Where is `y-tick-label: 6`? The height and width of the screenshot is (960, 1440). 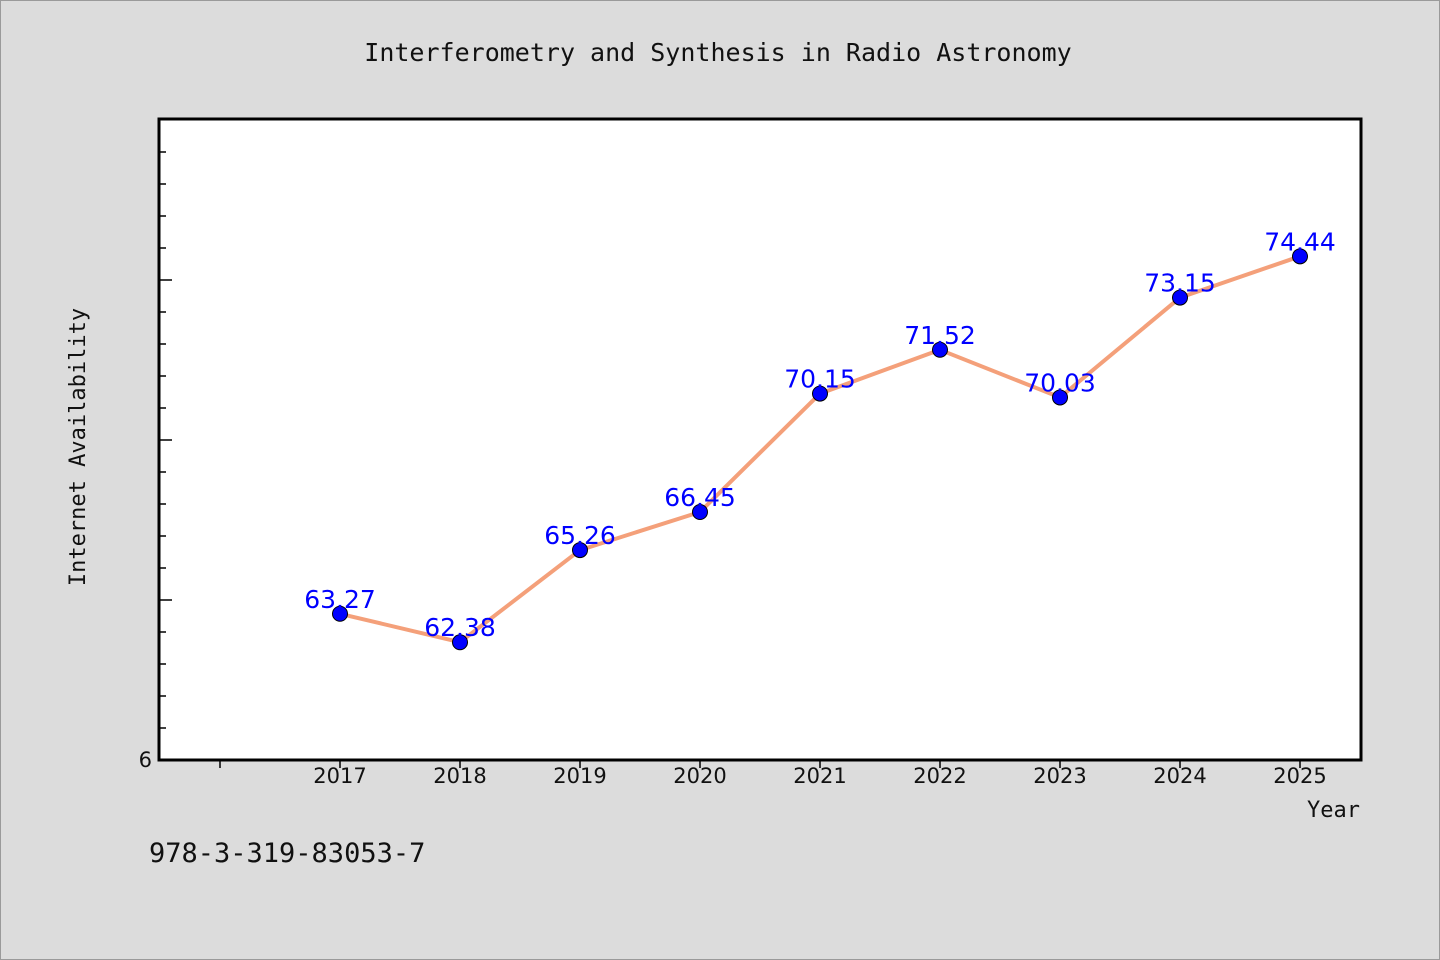
y-tick-label: 6 is located at coordinates (145, 760).